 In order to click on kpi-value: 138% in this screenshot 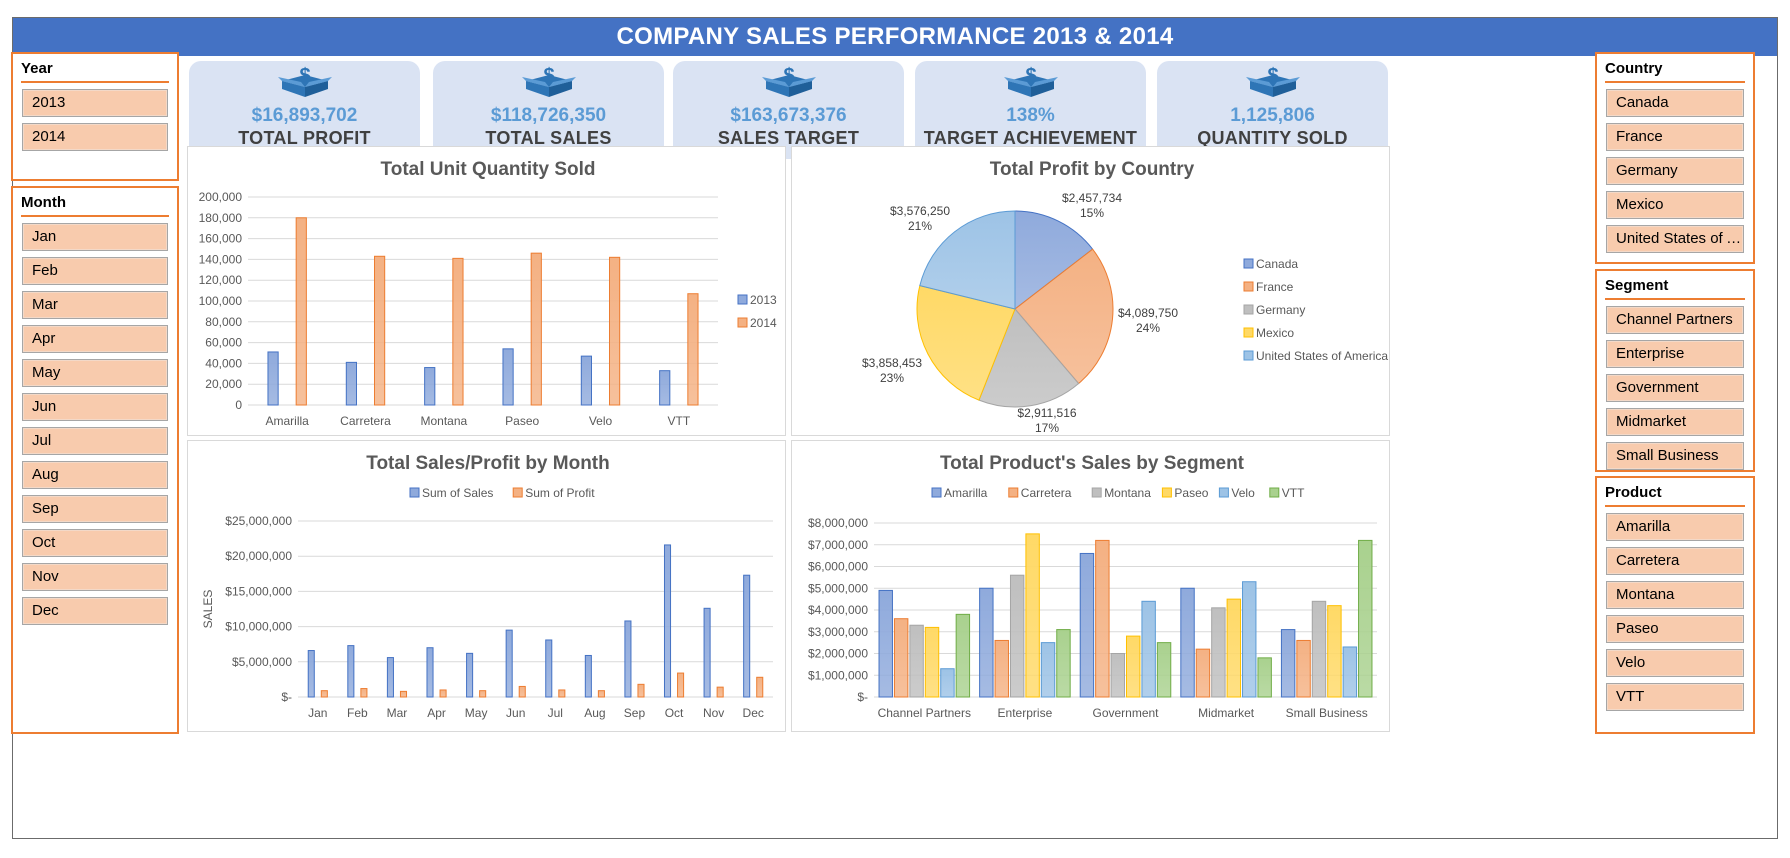, I will do `click(1030, 115)`.